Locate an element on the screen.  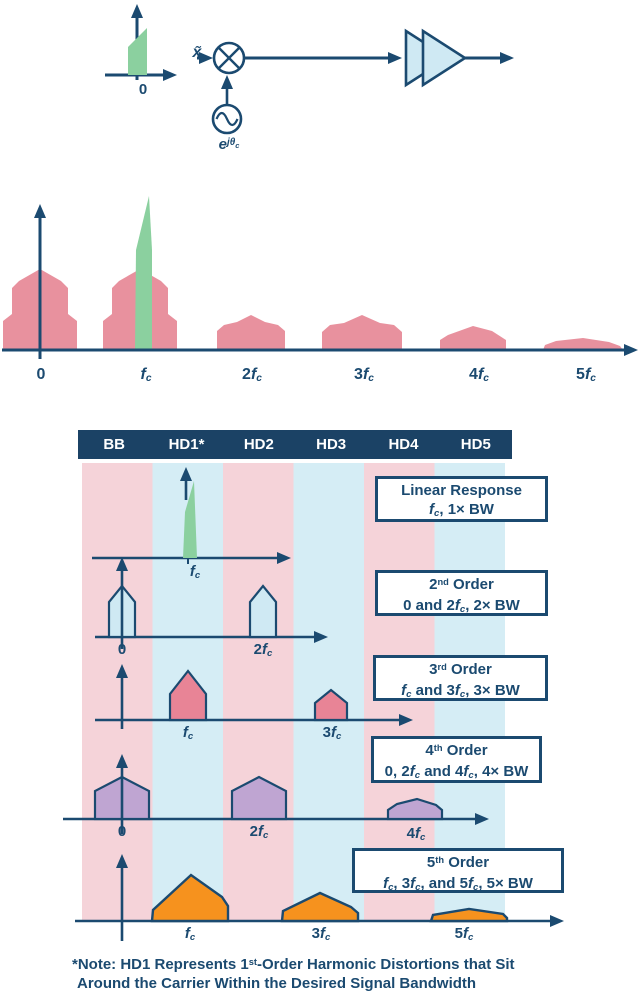
oscillator-icon is located at coordinates (227, 119).